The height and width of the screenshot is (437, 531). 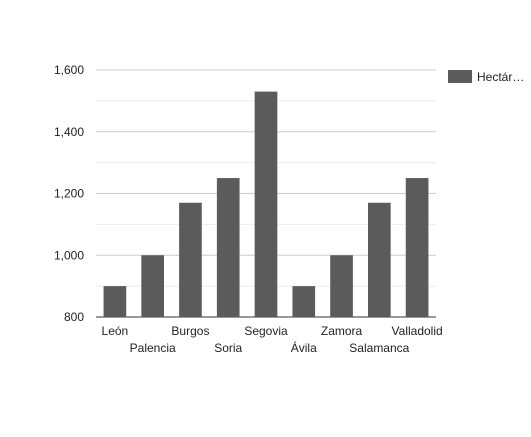 What do you see at coordinates (115, 331) in the screenshot?
I see `x-tick-label: León` at bounding box center [115, 331].